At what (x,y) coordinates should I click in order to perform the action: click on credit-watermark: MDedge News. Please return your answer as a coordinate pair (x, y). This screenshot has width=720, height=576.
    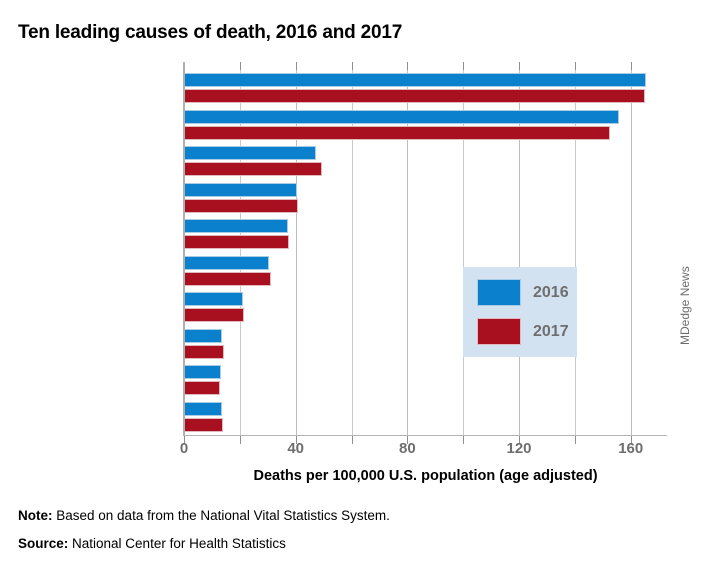
    Looking at the image, I should click on (685, 305).